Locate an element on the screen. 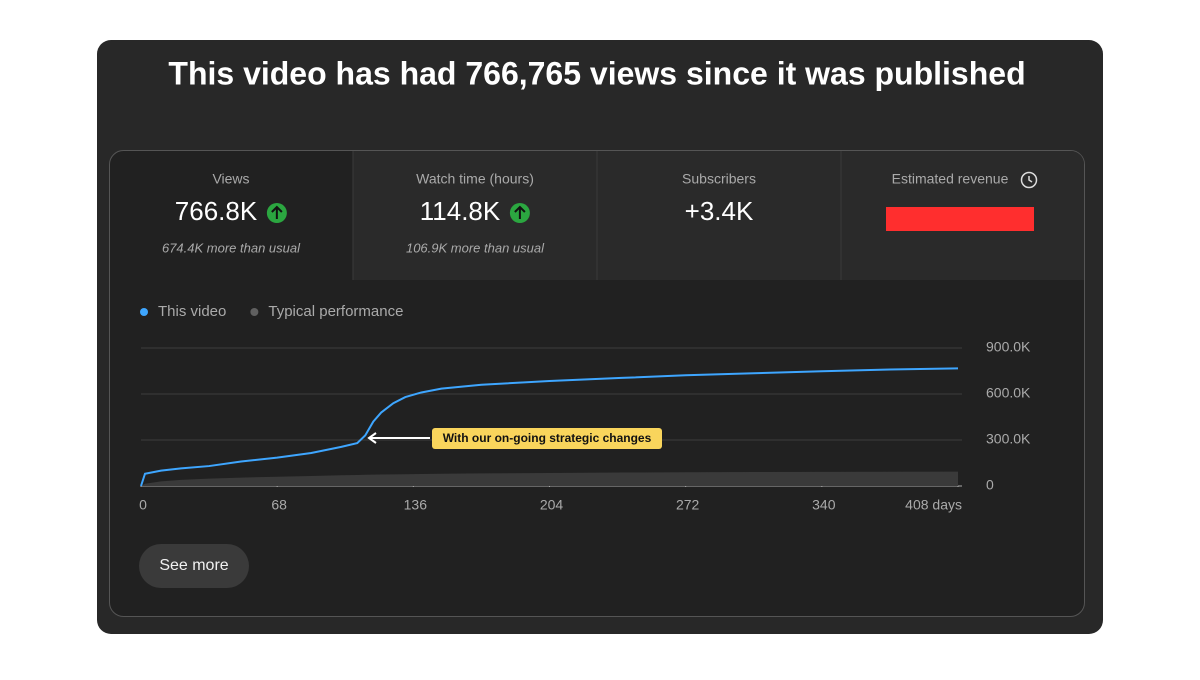 The image size is (1200, 680). x-tick-label: 68 is located at coordinates (279, 505).